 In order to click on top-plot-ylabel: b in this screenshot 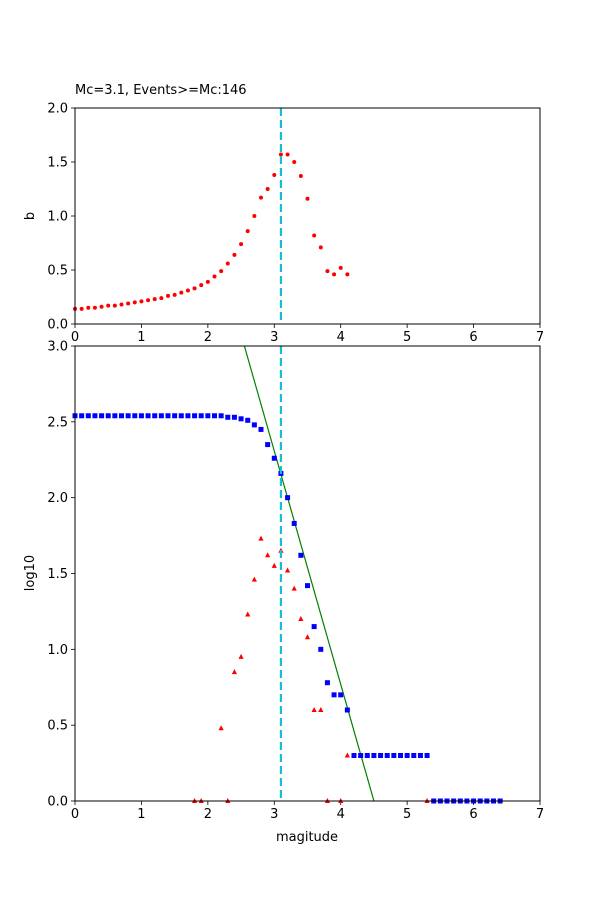, I will do `click(30, 216)`.